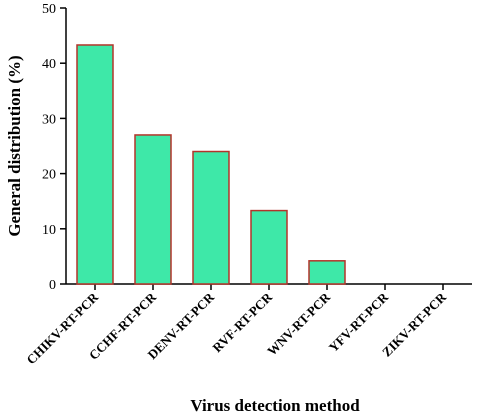 The height and width of the screenshot is (416, 483). What do you see at coordinates (269, 247) in the screenshot?
I see `bar-rvf-rt-pcr` at bounding box center [269, 247].